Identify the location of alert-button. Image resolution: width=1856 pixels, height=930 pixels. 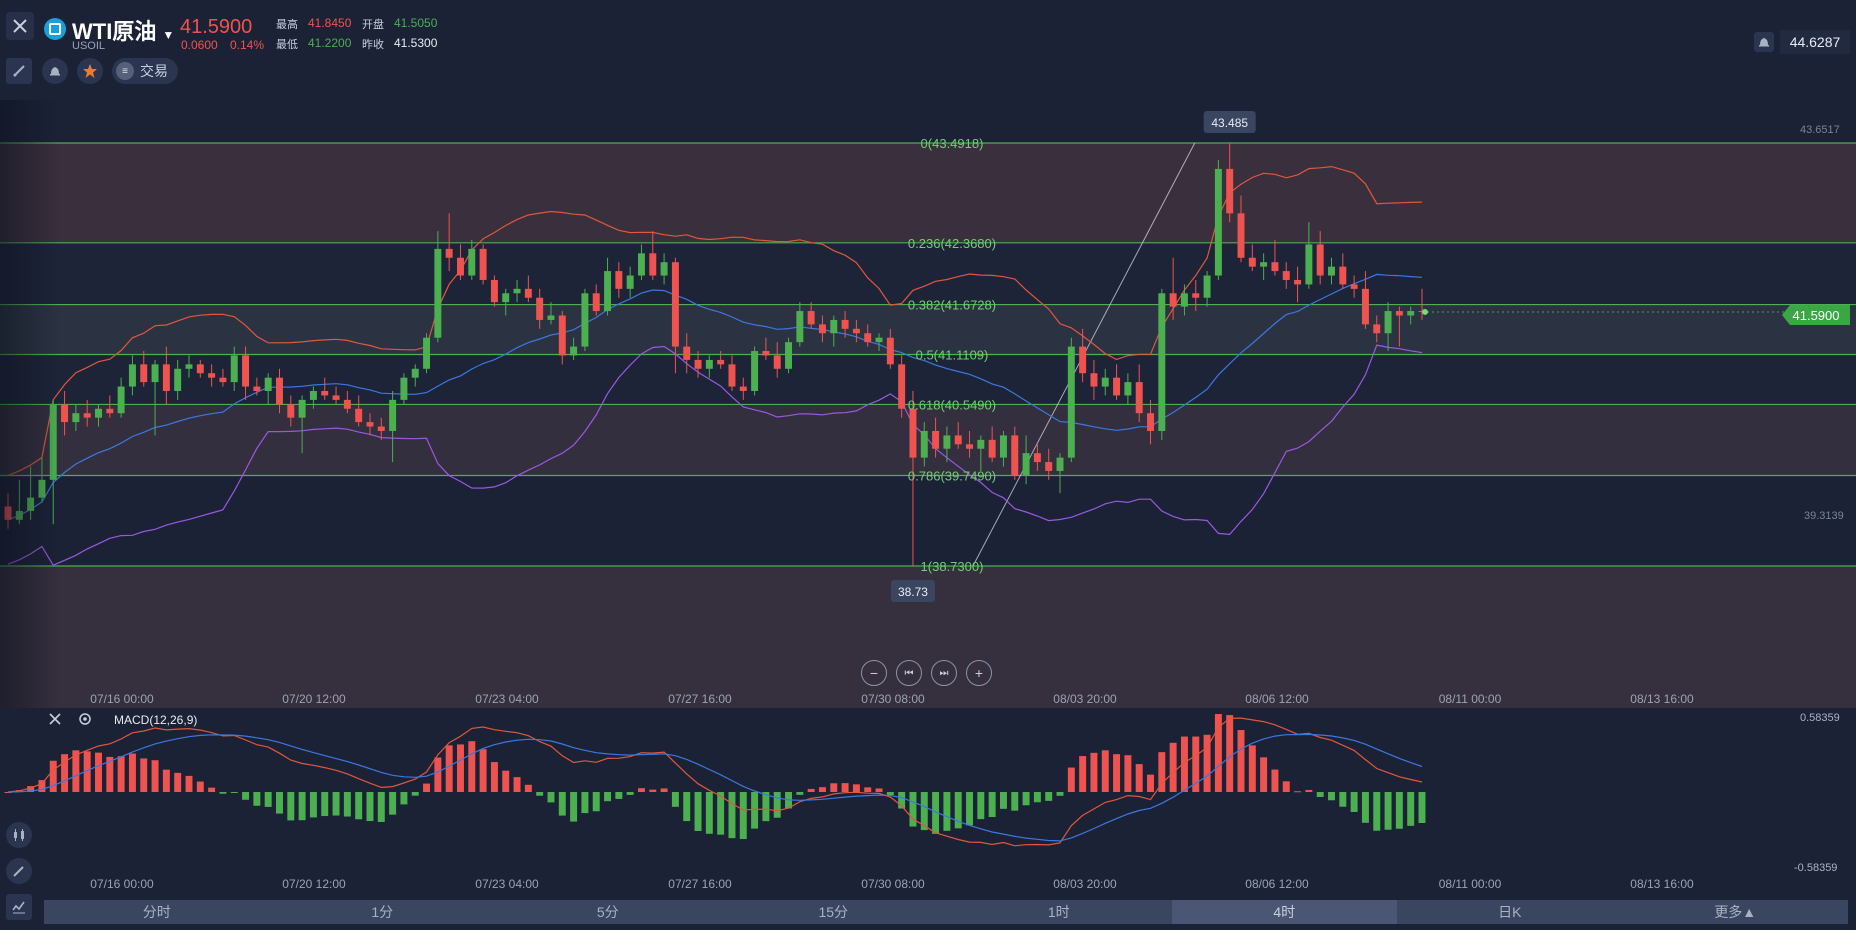
(55, 71).